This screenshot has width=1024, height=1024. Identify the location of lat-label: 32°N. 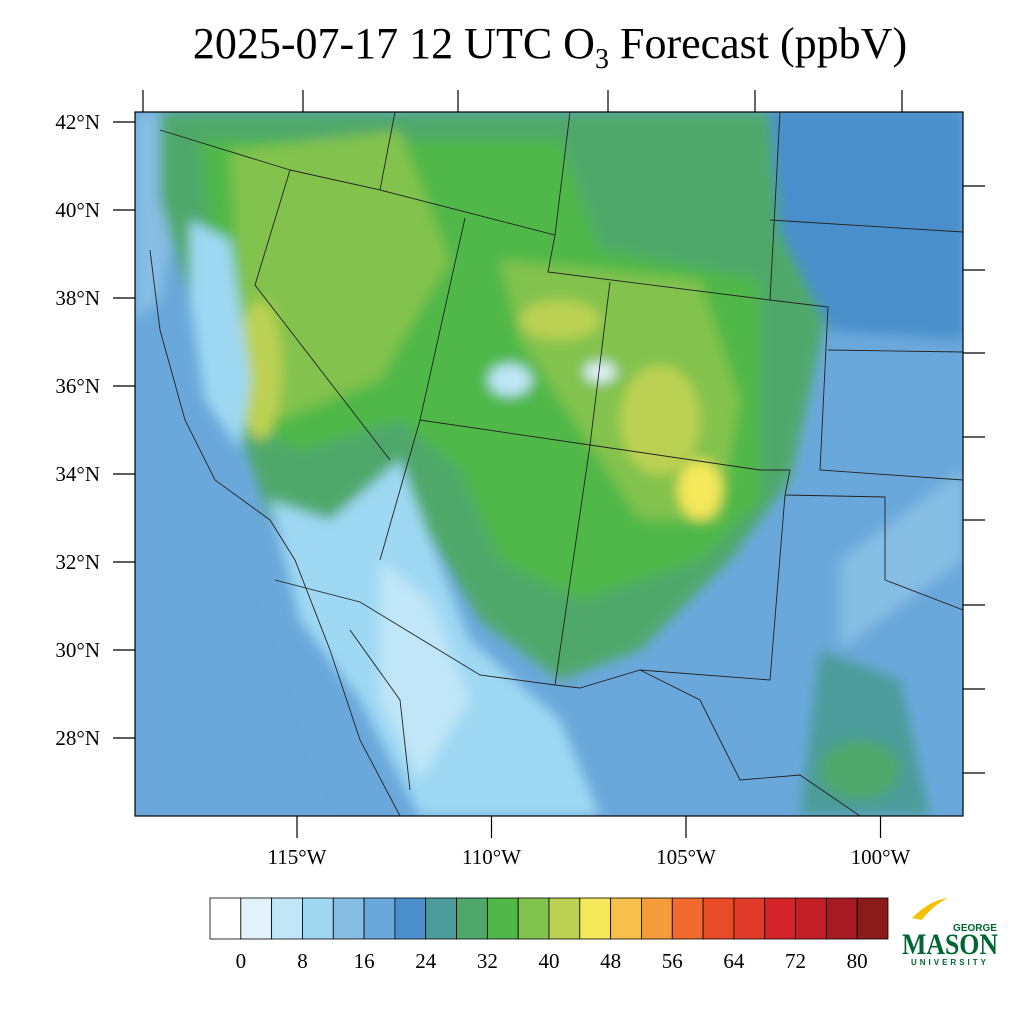
(77, 562).